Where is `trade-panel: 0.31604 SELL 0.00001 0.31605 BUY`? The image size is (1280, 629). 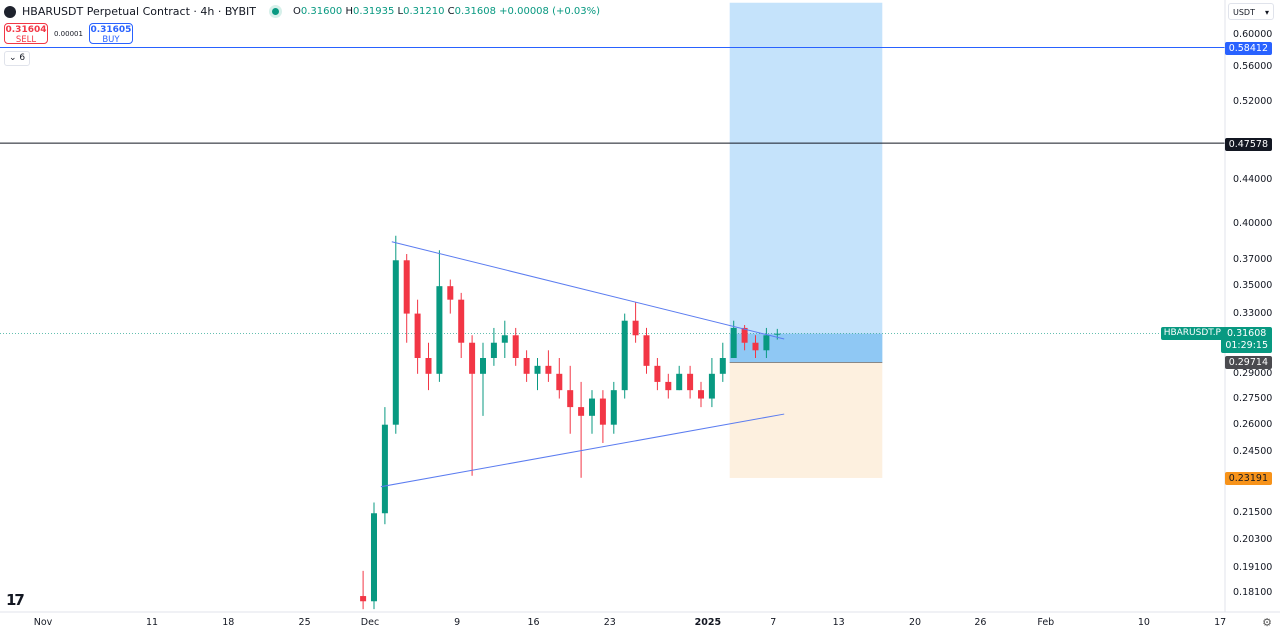 trade-panel: 0.31604 SELL 0.00001 0.31605 BUY is located at coordinates (68, 34).